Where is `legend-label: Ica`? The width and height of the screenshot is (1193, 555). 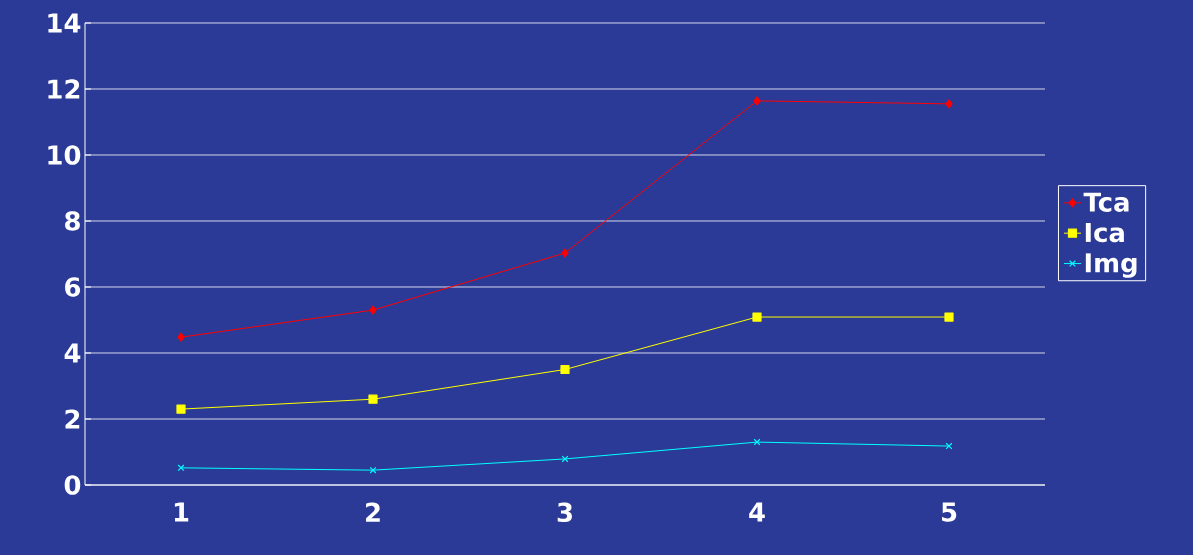
legend-label: Ica is located at coordinates (1104, 233).